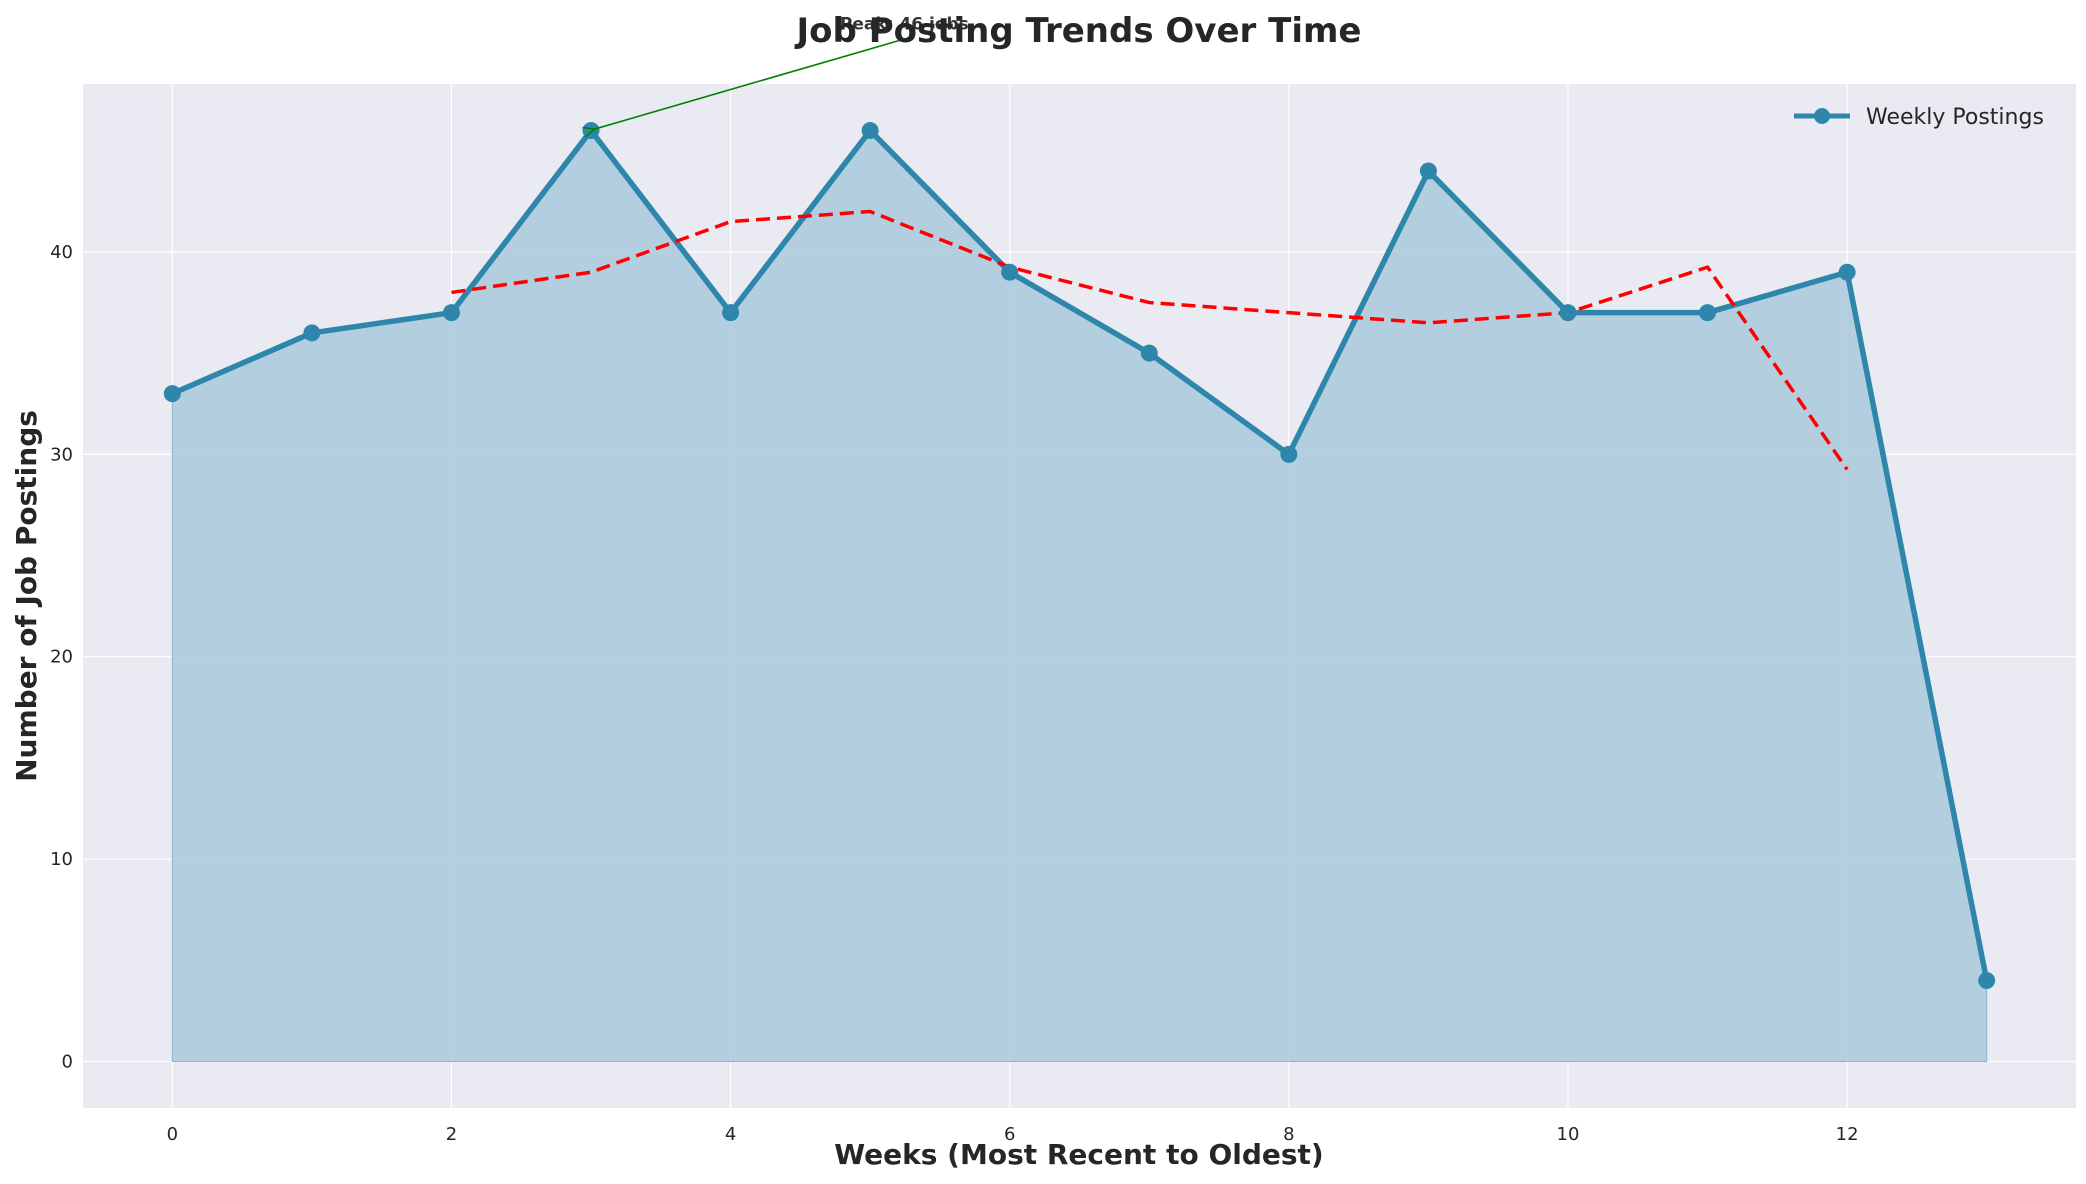  I want to click on legend: Weekly Postings, so click(1919, 117).